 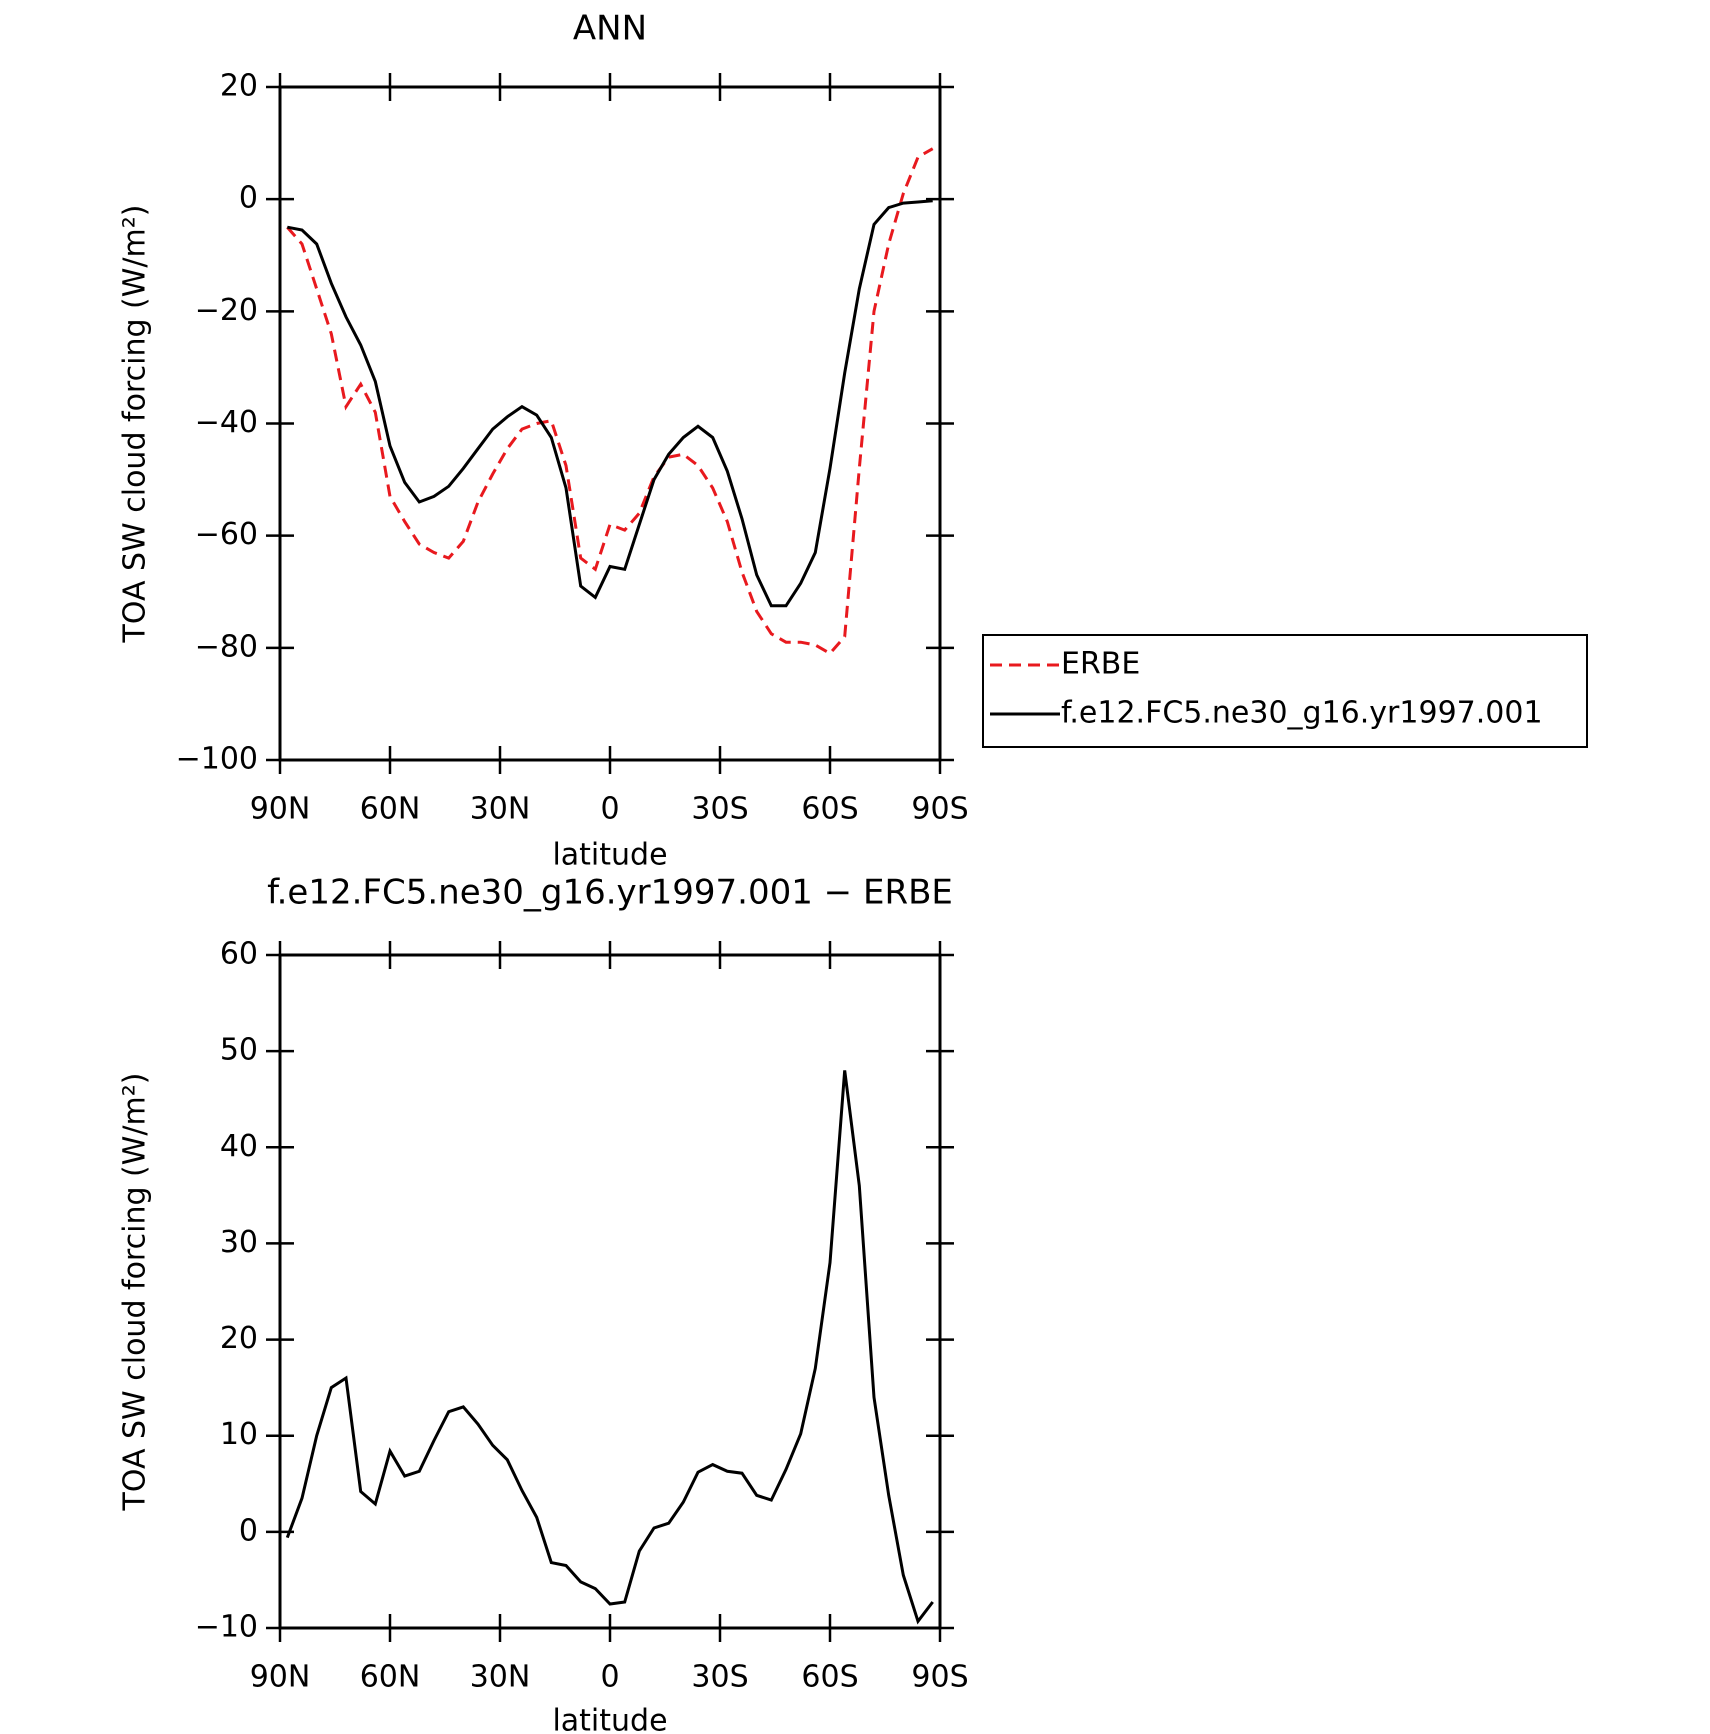 I want to click on y-tick-label: 60, so click(x=239, y=954).